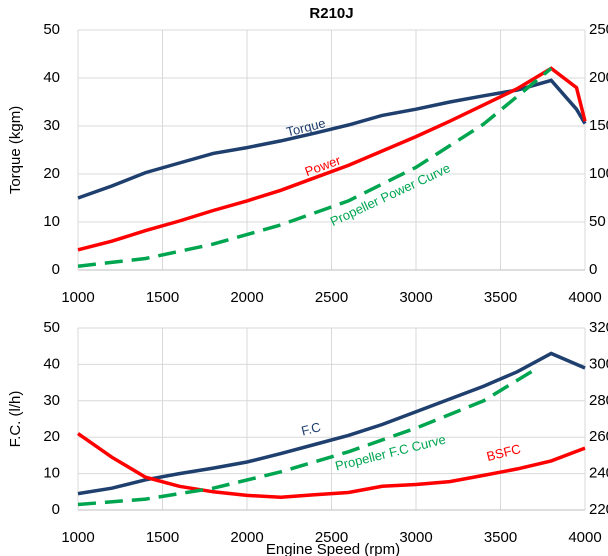  Describe the element at coordinates (598, 29) in the screenshot. I see `y2-tick-label: 250` at that location.